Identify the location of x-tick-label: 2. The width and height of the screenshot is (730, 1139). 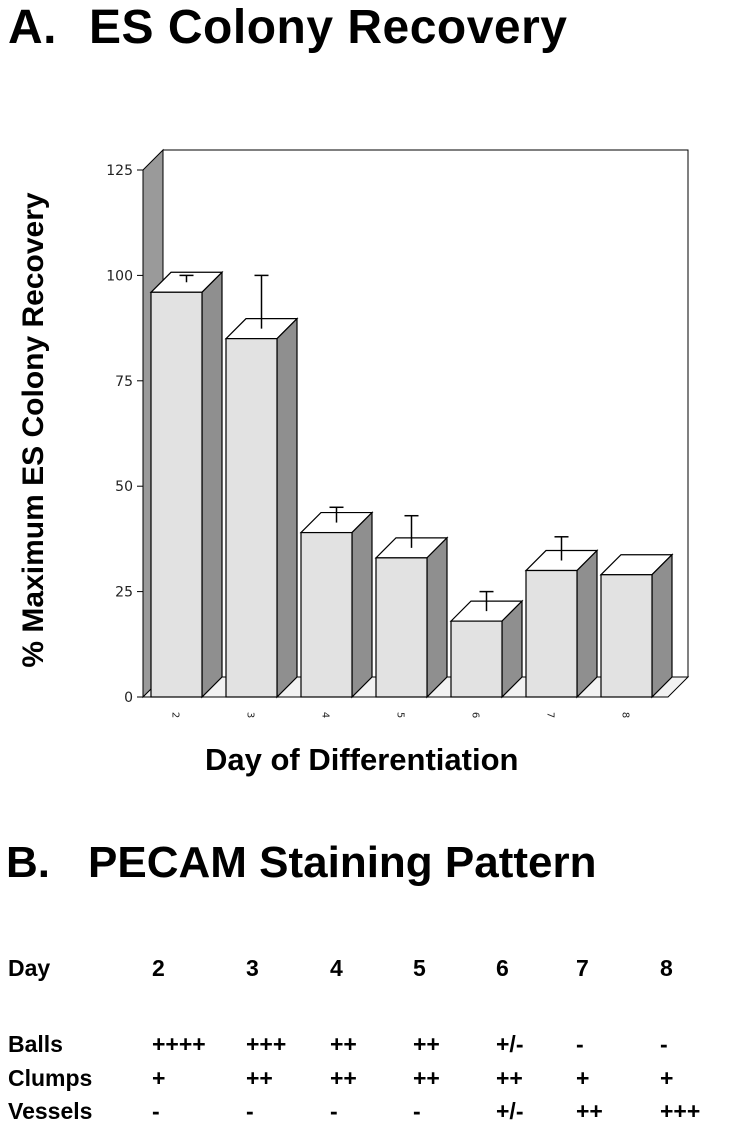
(175, 715).